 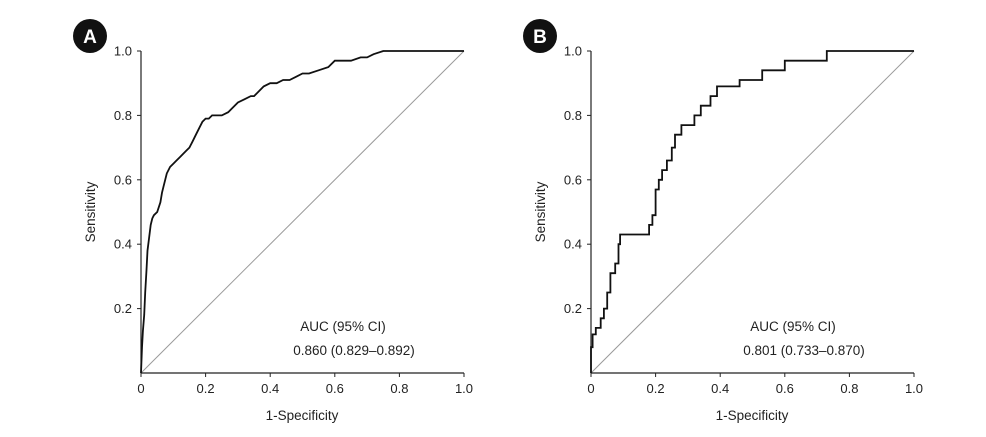 I want to click on panel-badge-label: A, so click(x=90, y=37).